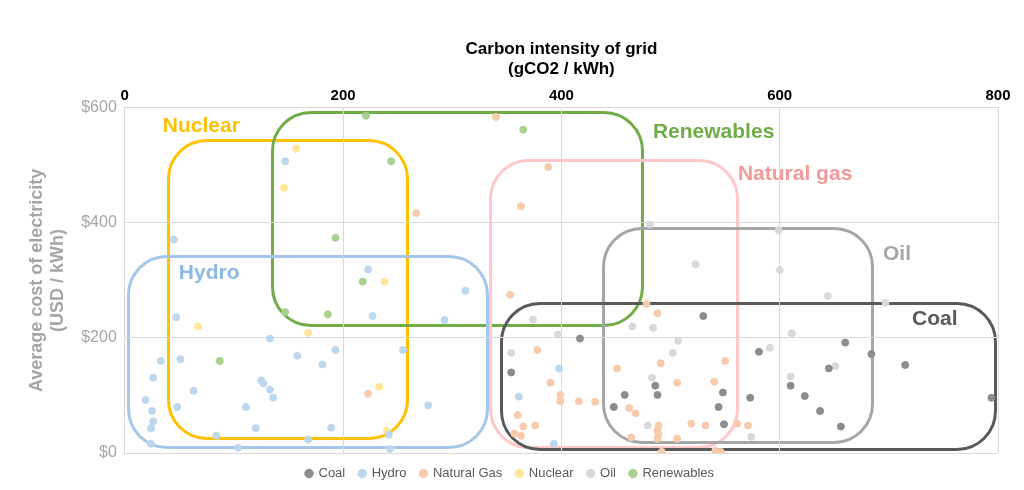 The height and width of the screenshot is (490, 1024). I want to click on y-tick-label: $0, so click(108, 452).